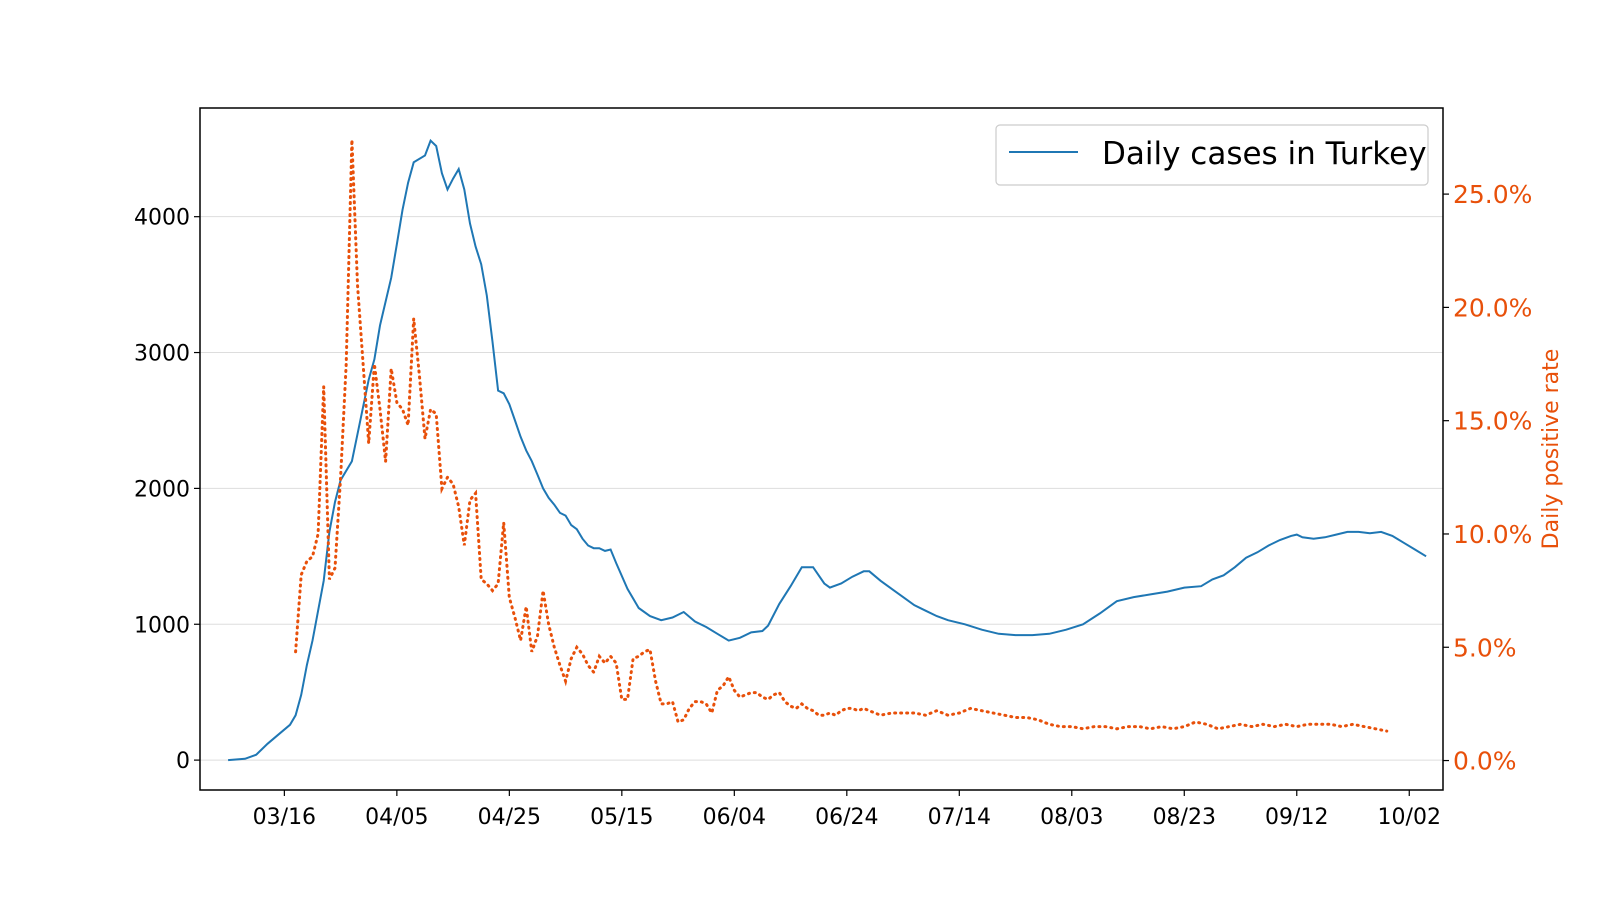  I want to click on x-tick-label: 03/16, so click(284, 817).